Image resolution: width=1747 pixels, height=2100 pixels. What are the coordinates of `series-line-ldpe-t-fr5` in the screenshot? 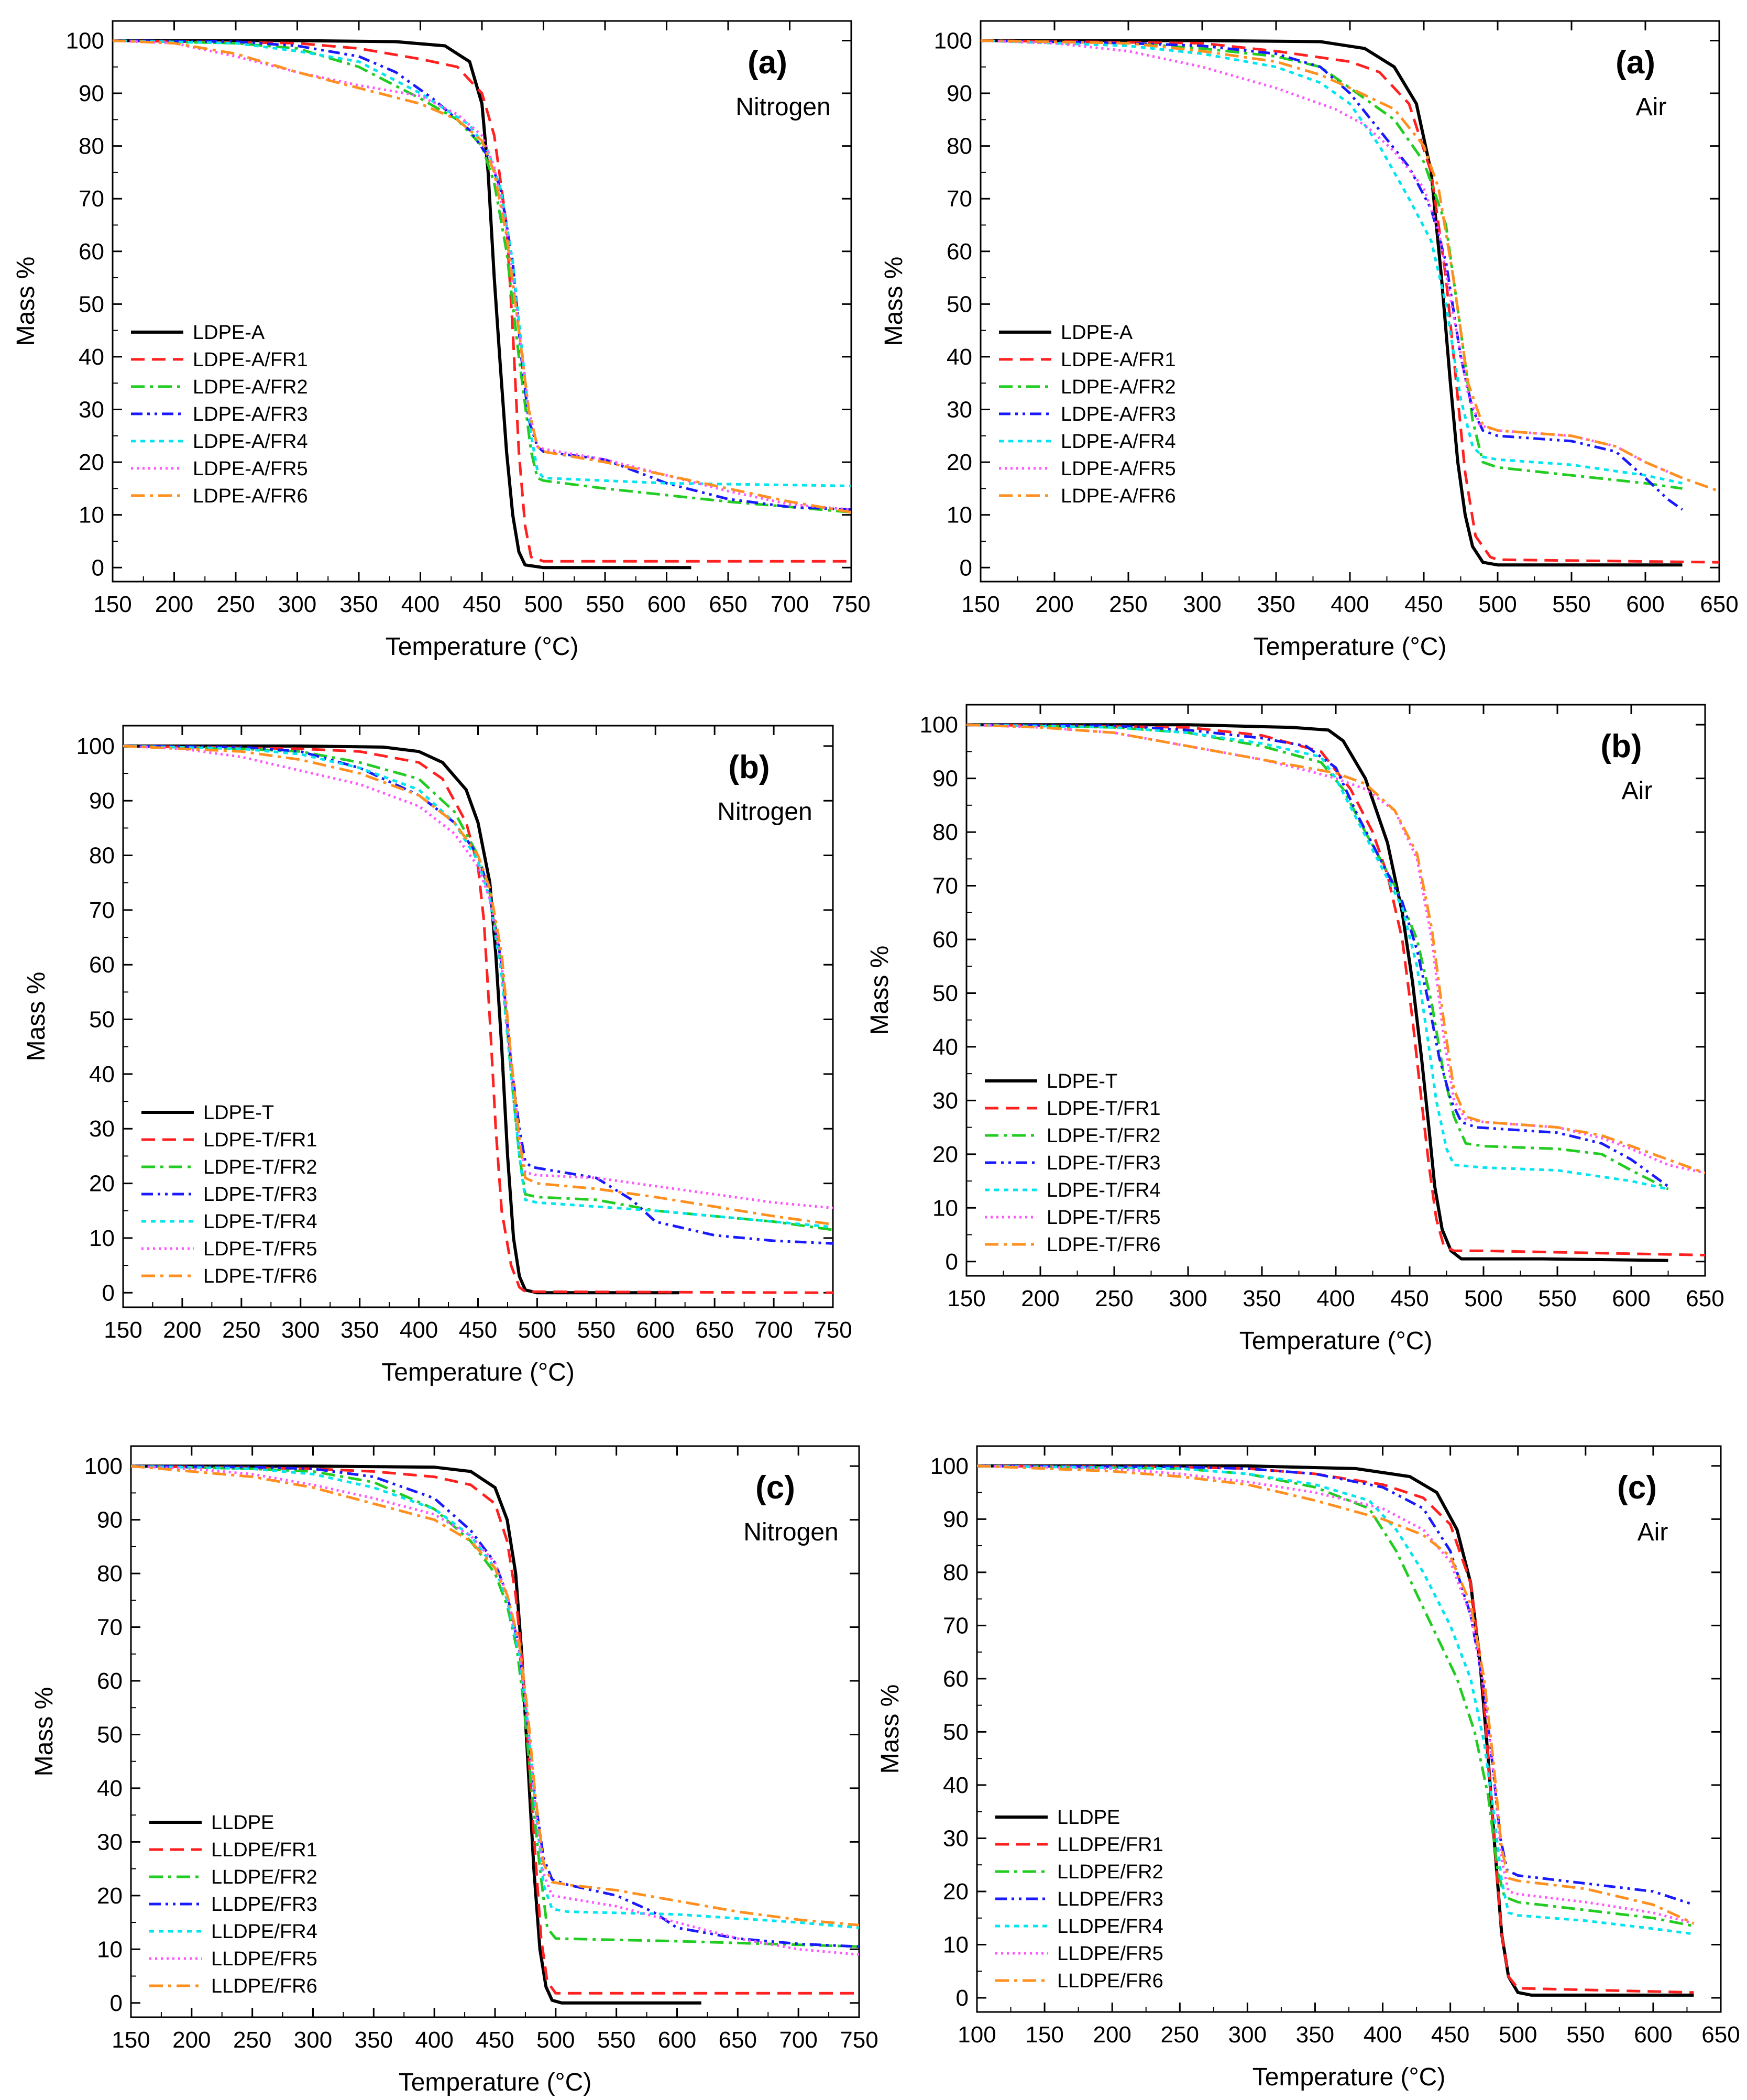 It's located at (1335, 949).